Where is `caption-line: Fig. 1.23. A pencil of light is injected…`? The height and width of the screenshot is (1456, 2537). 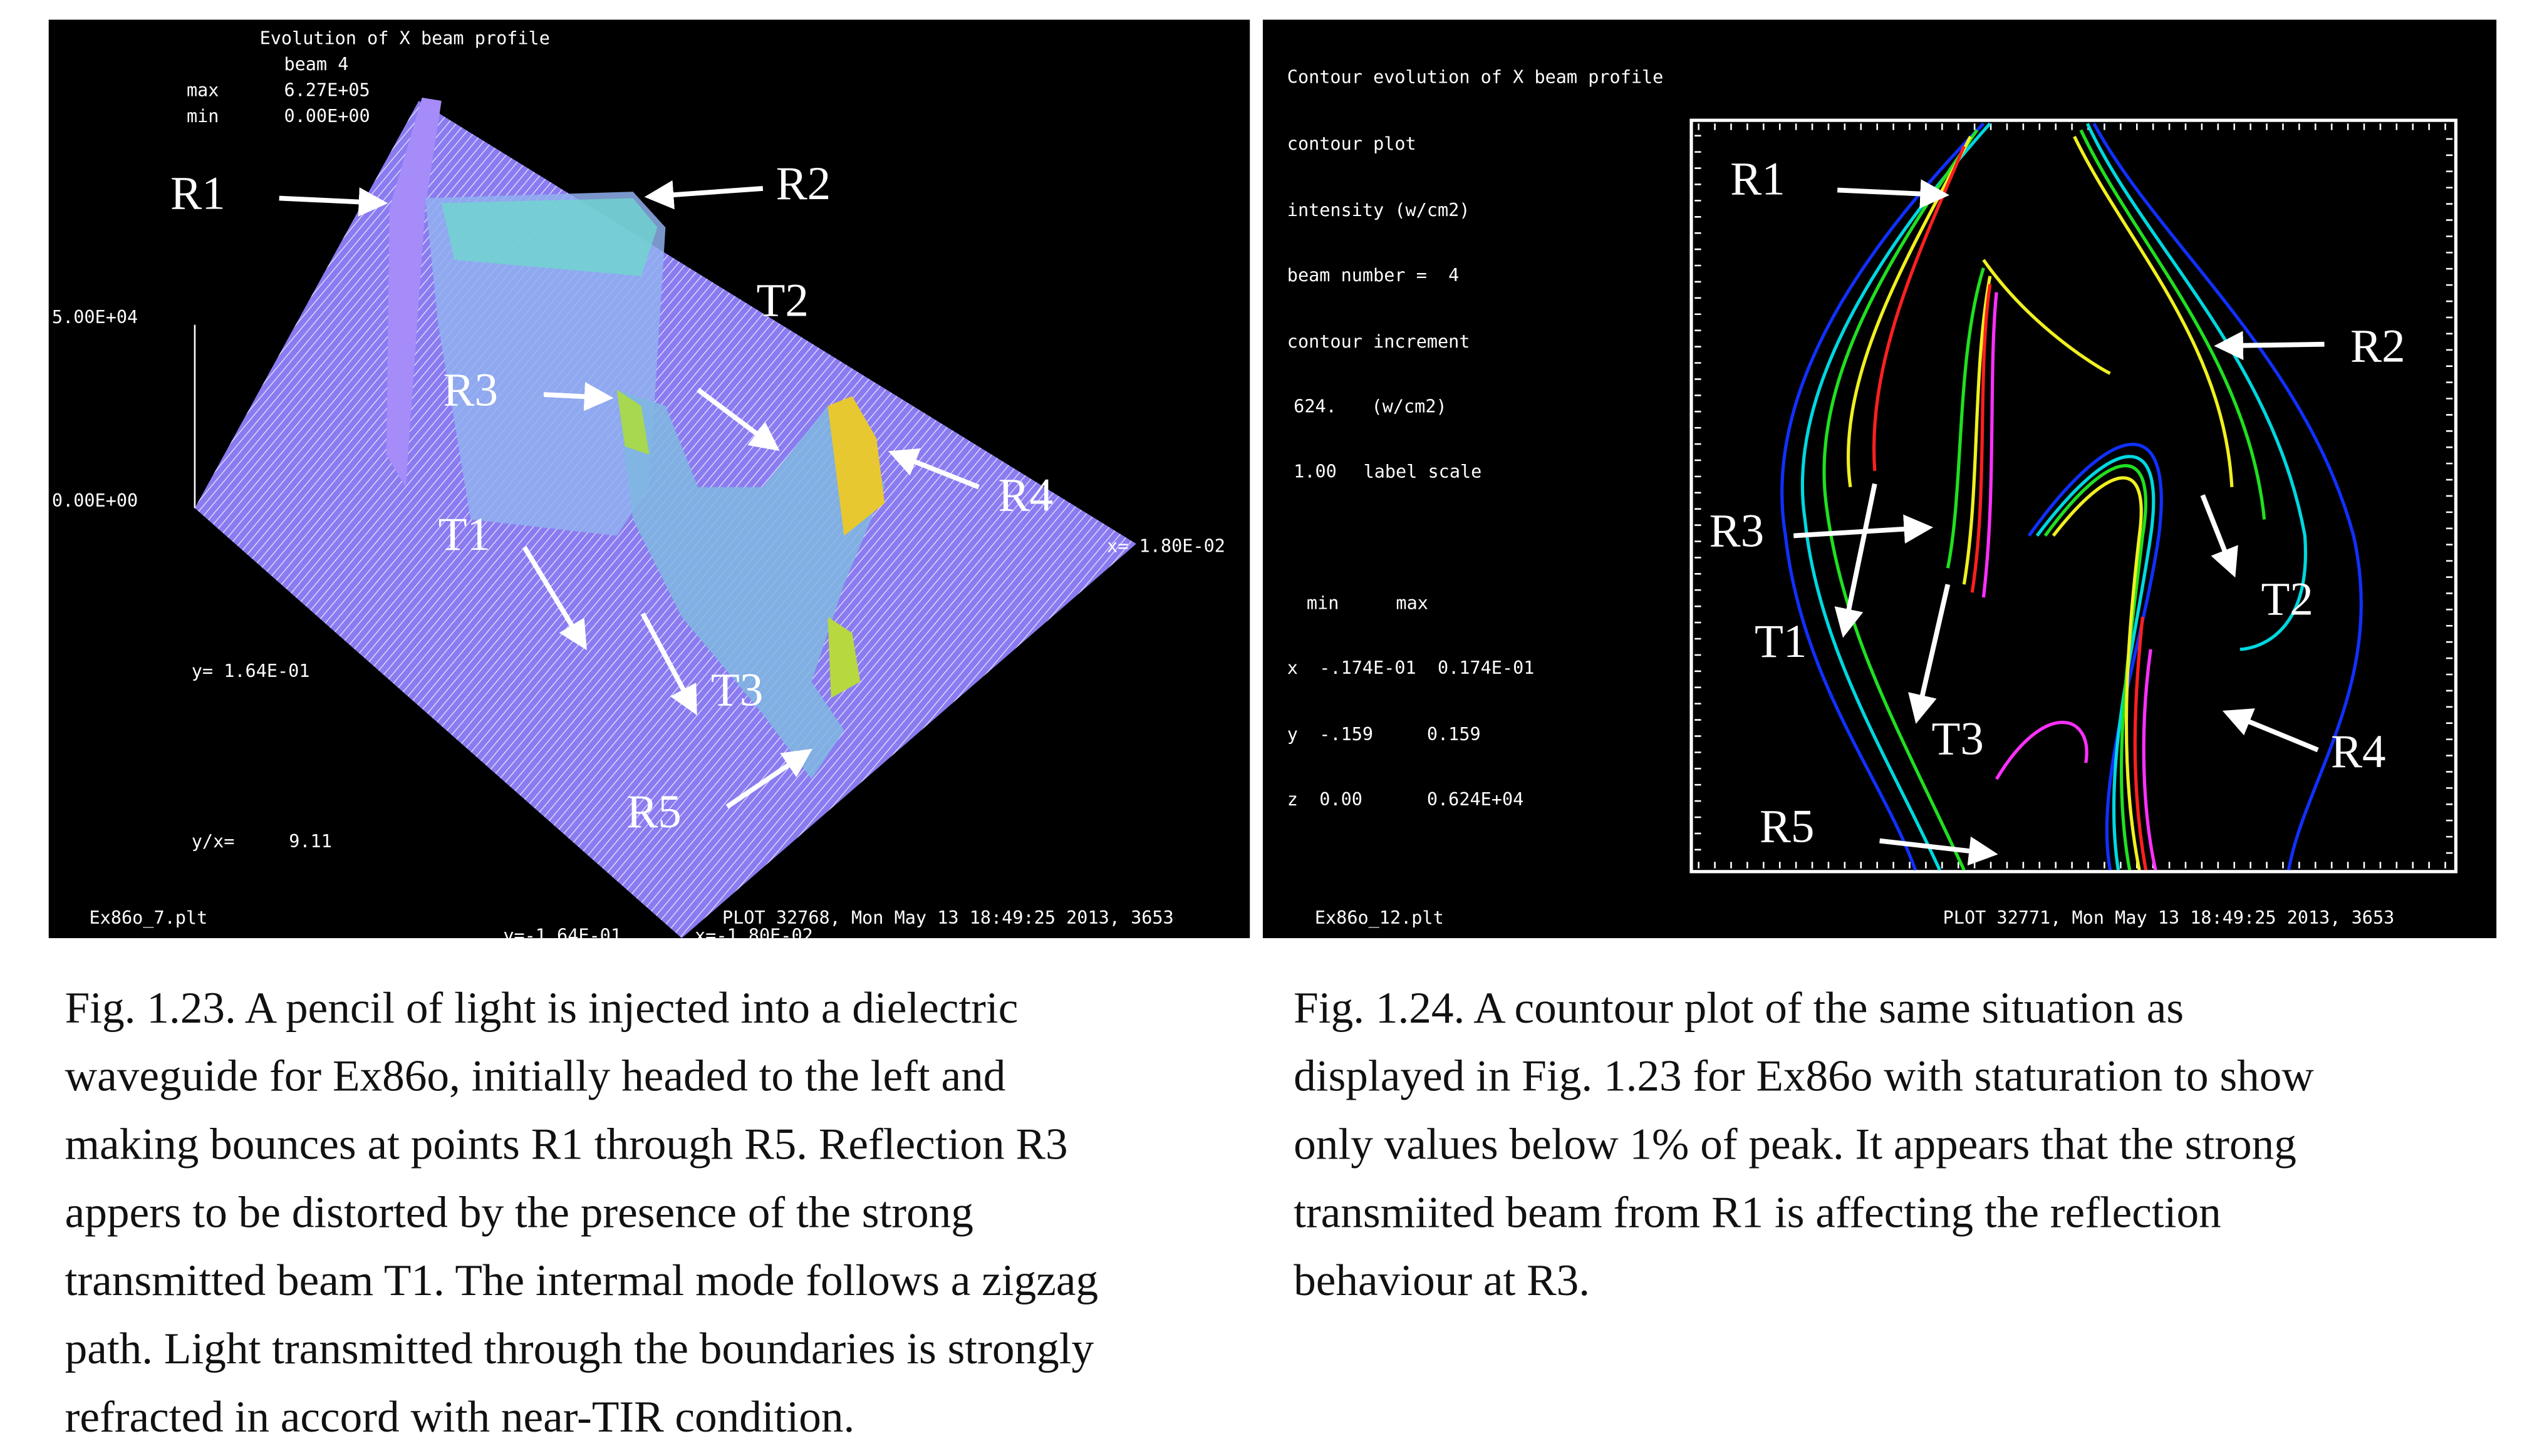 caption-line: Fig. 1.23. A pencil of light is injected… is located at coordinates (542, 1008).